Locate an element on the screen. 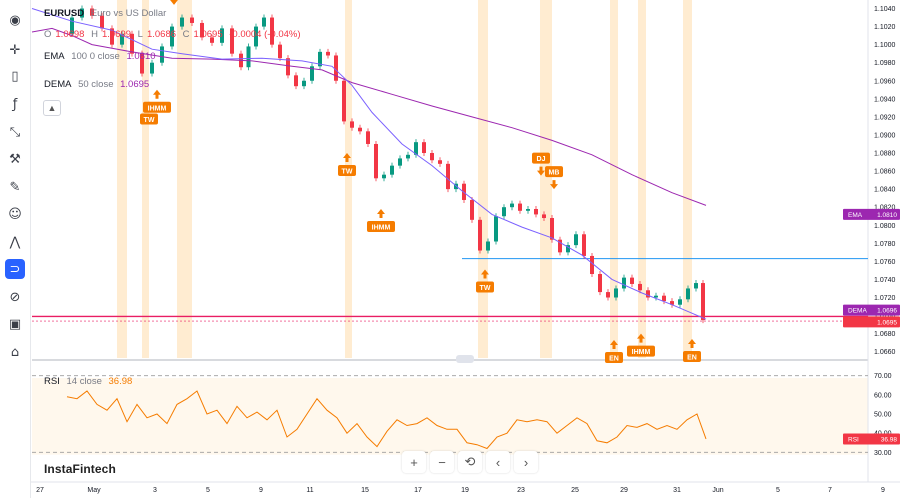 The image size is (900, 498). price-axis-tick: 1.1000 is located at coordinates (885, 45).